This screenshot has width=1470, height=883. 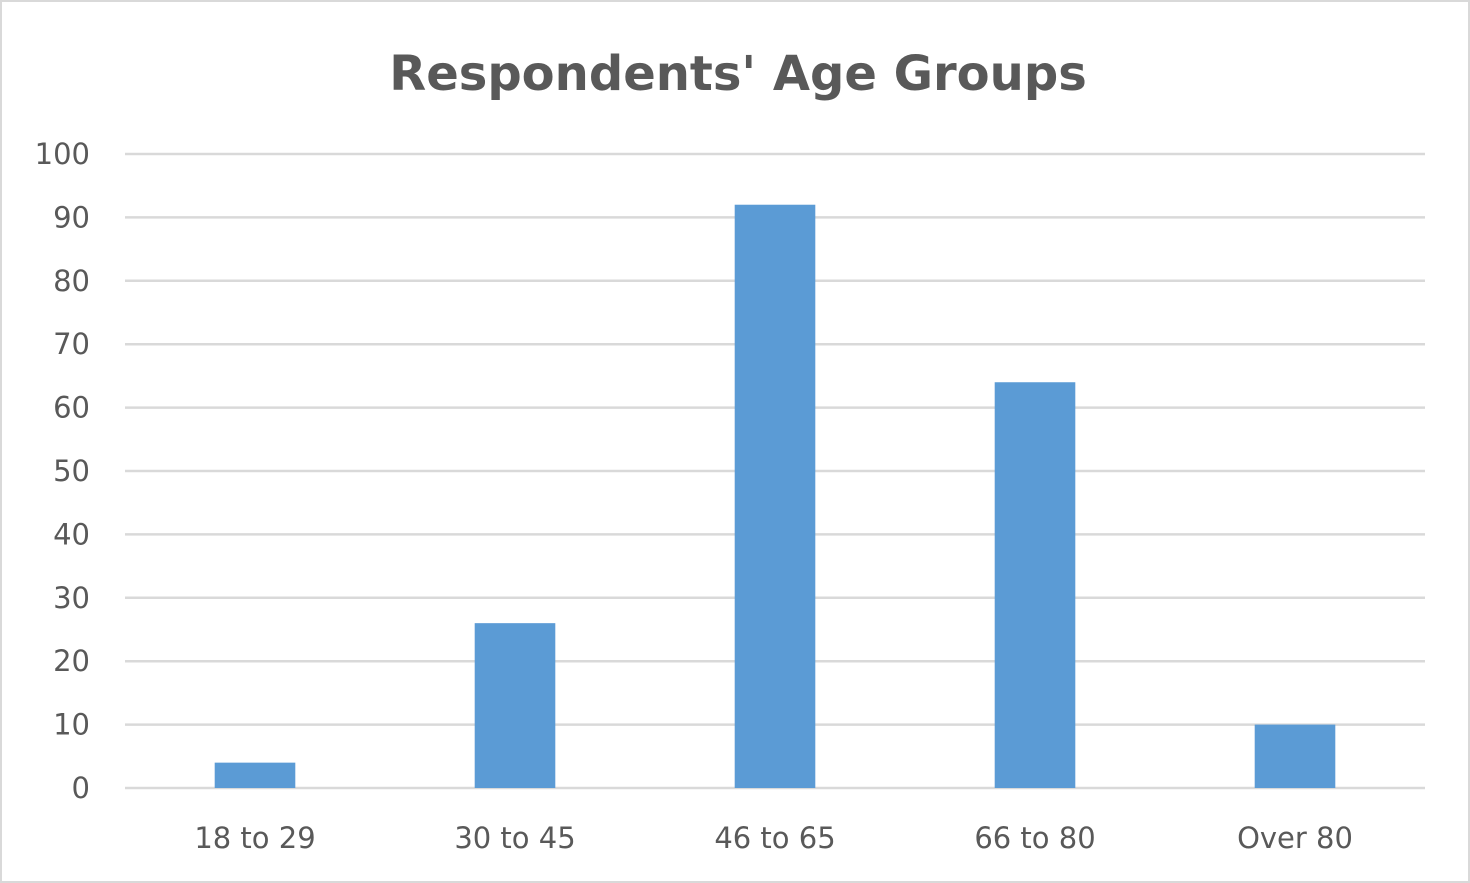 What do you see at coordinates (71, 217) in the screenshot?
I see `y-tick-label: 90` at bounding box center [71, 217].